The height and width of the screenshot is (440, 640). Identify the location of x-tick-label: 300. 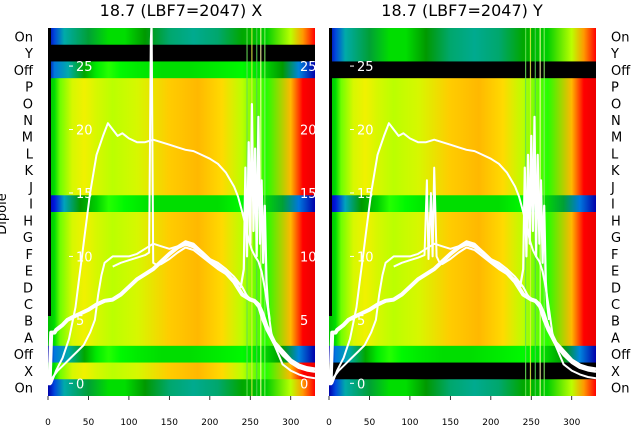
(290, 423).